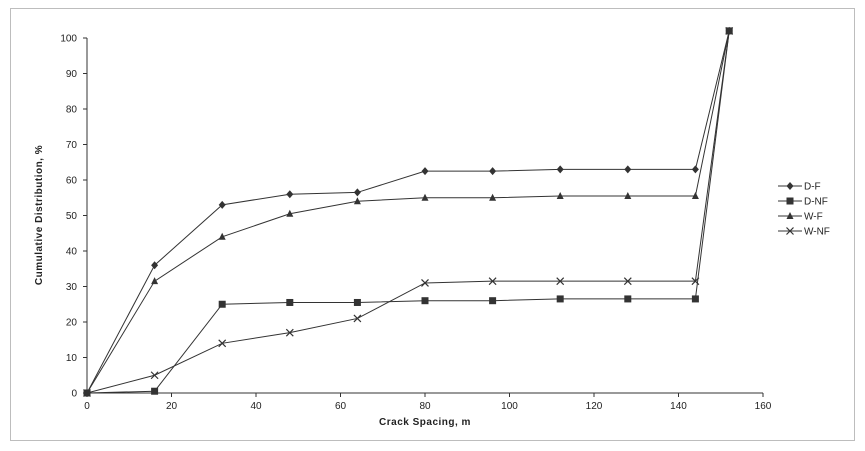  Describe the element at coordinates (816, 202) in the screenshot. I see `legend-label: D-NF` at that location.